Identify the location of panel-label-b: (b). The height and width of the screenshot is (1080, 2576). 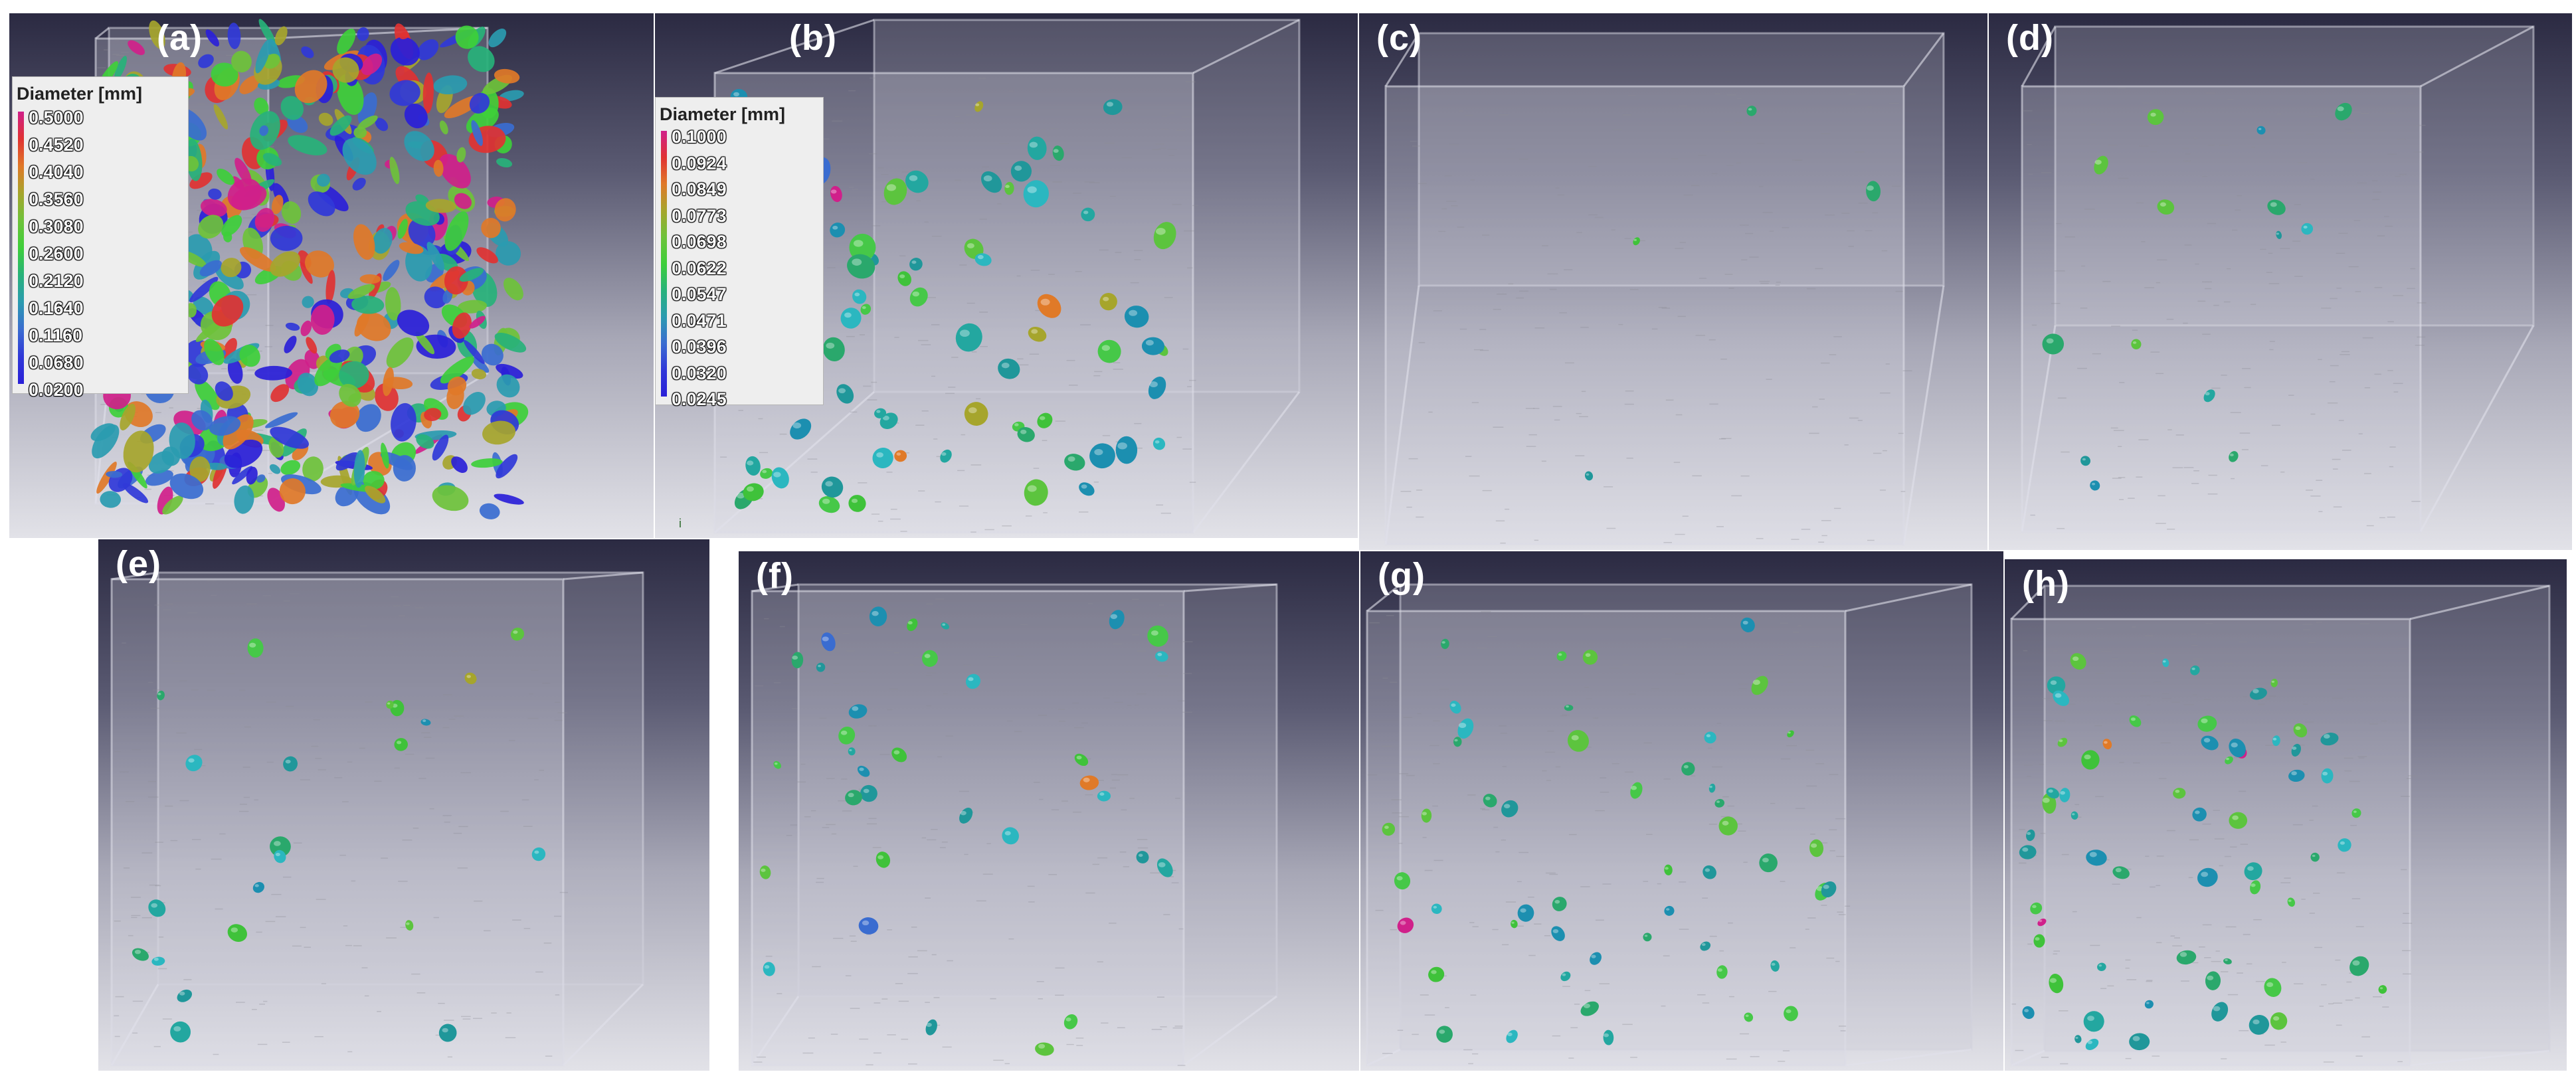
(813, 38).